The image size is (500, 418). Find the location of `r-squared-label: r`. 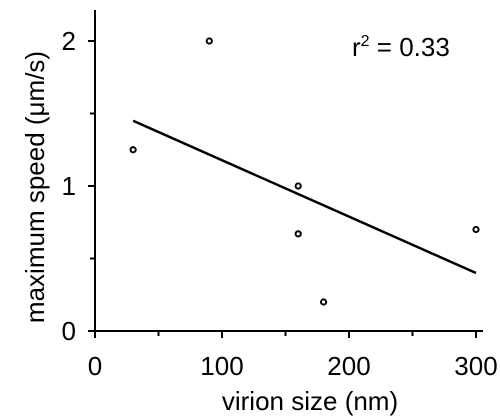

r-squared-label: r is located at coordinates (356, 47).